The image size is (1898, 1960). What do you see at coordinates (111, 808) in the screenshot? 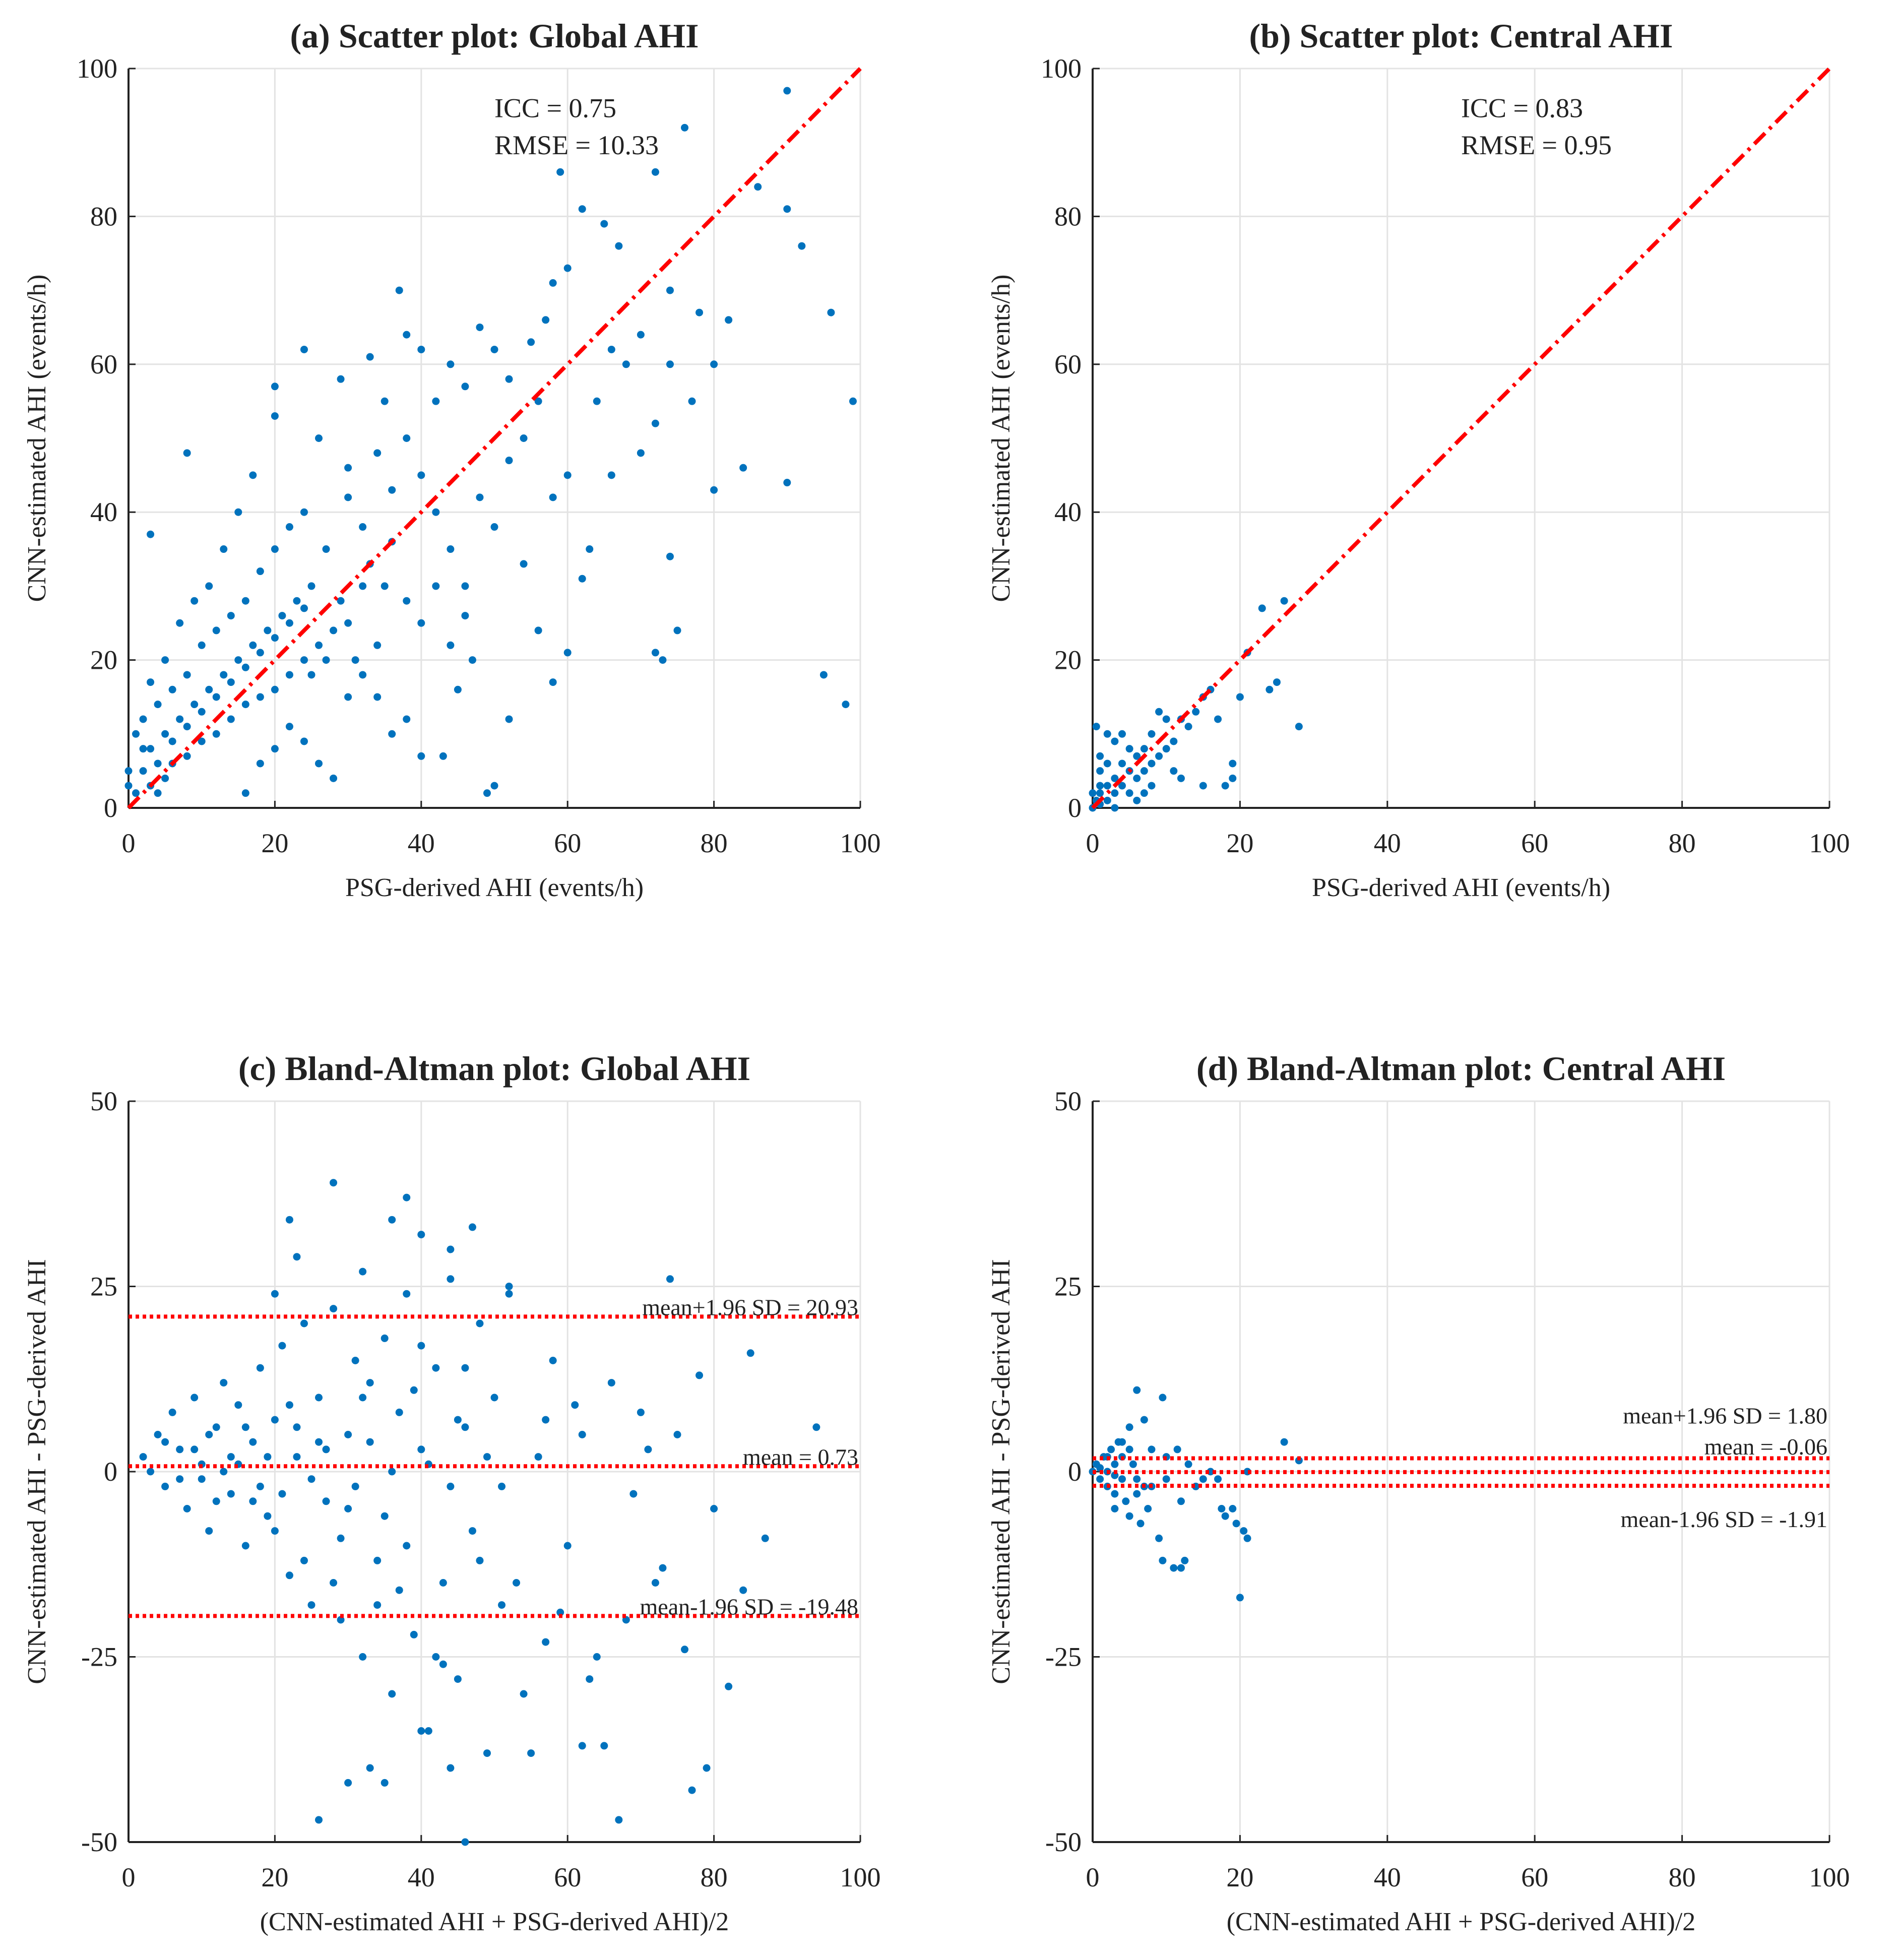
I see `y-tick-label: 0` at bounding box center [111, 808].